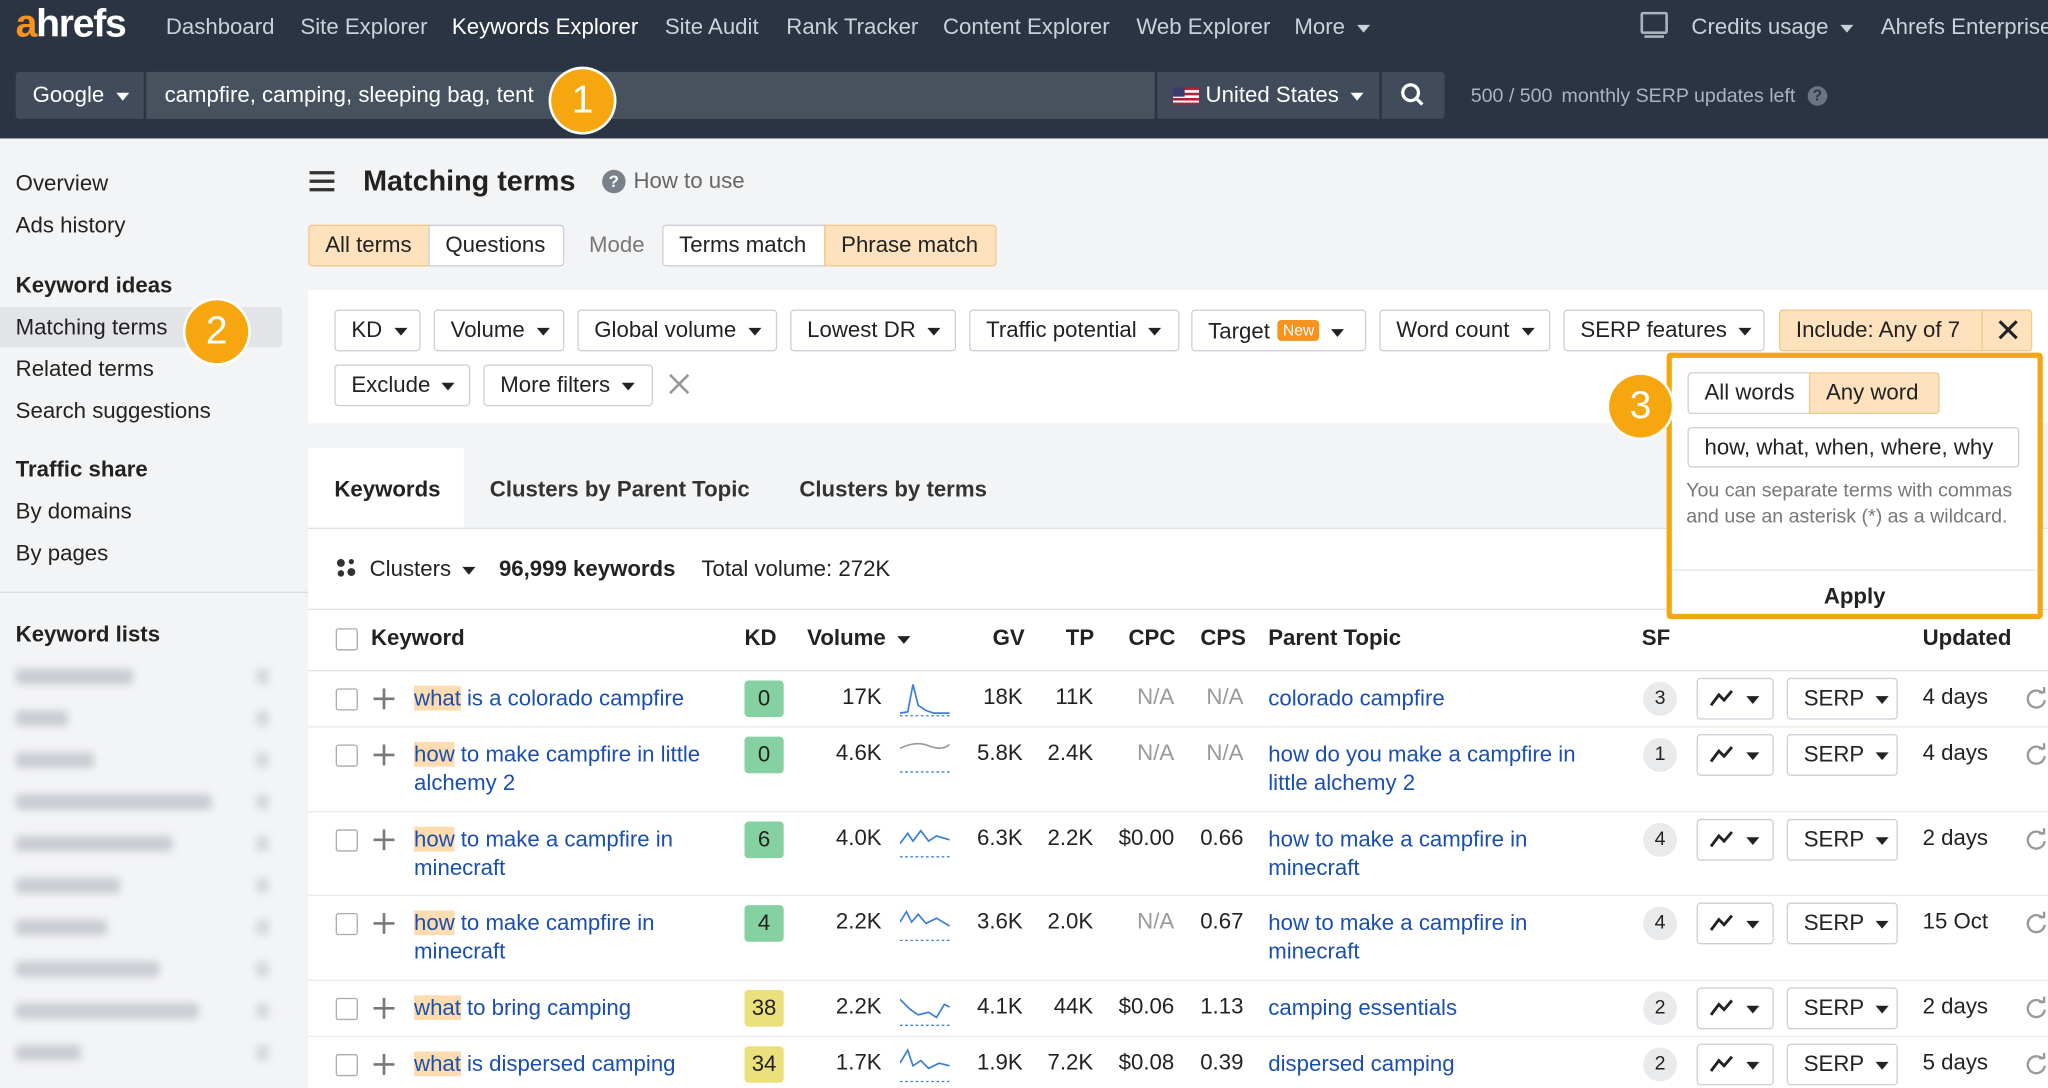  I want to click on sidebar-item: Search suggestions, so click(113, 411).